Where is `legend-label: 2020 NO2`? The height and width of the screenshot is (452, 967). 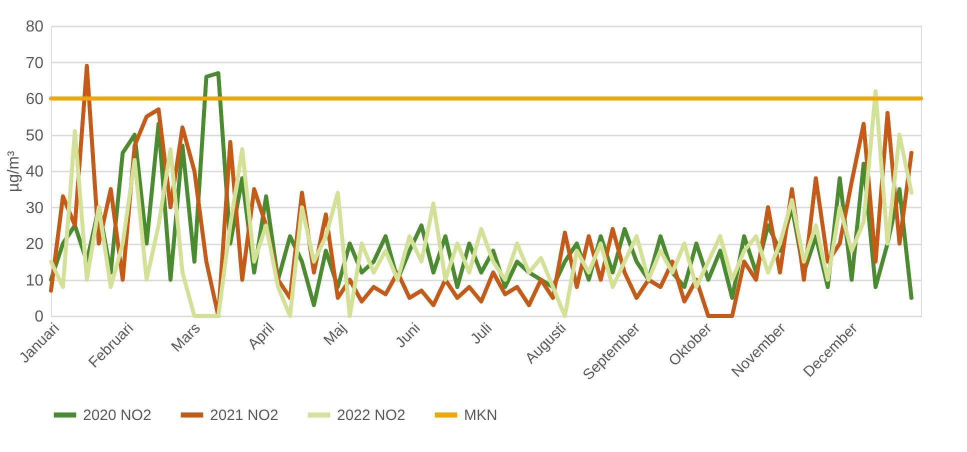 legend-label: 2020 NO2 is located at coordinates (117, 415).